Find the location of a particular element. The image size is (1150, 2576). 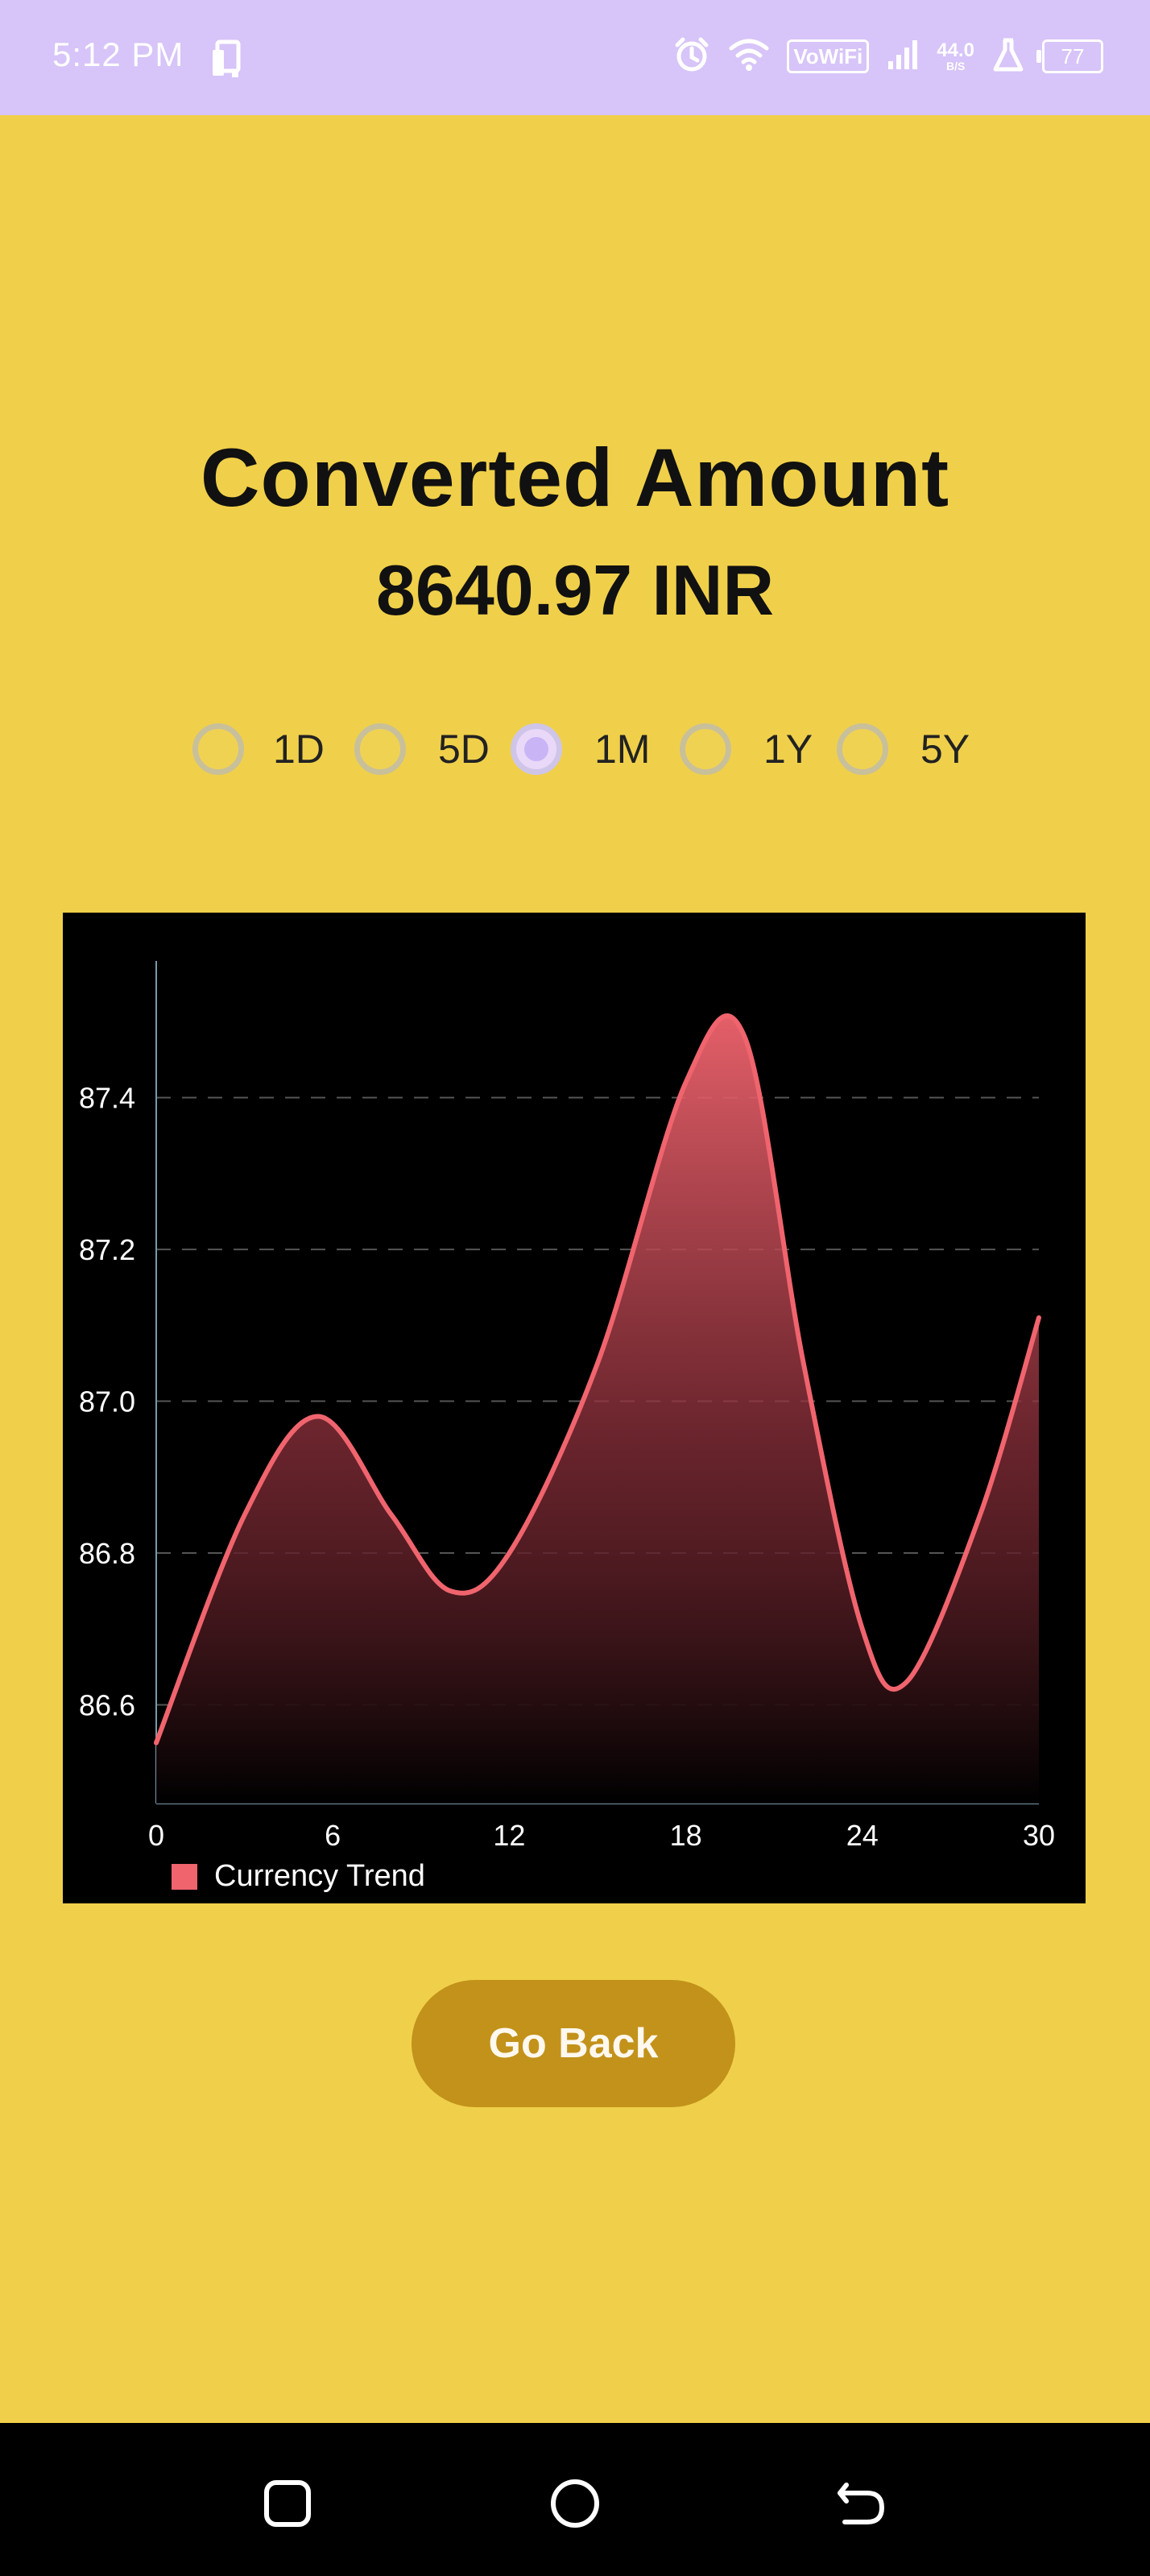

status-bar: 5:12 PM VoWiFi is located at coordinates (575, 57).